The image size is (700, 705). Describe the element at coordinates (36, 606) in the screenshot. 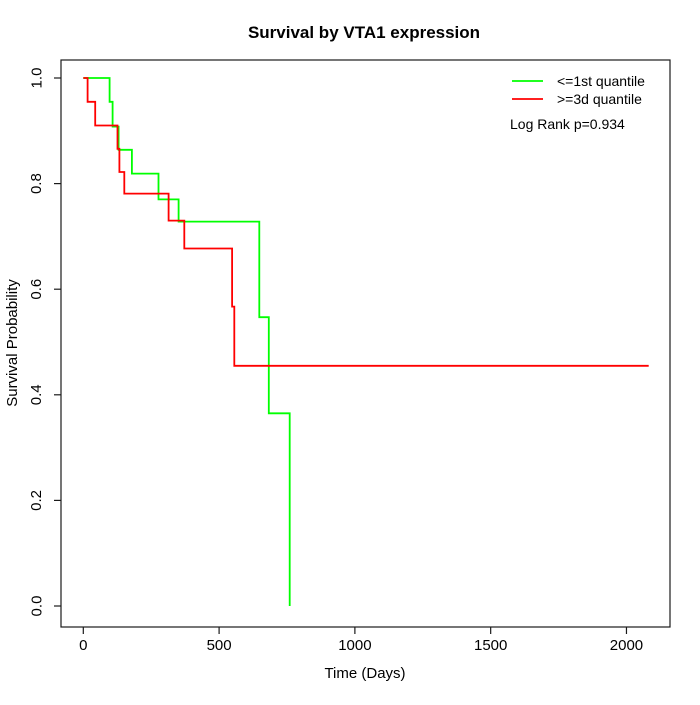

I see `y-tick-label: 0.0` at that location.